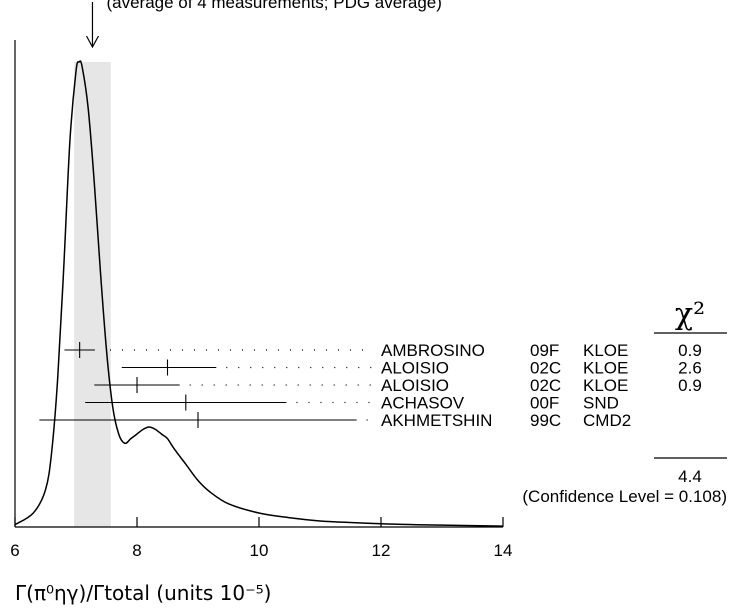 The image size is (730, 613). I want to click on average-band, so click(92, 294).